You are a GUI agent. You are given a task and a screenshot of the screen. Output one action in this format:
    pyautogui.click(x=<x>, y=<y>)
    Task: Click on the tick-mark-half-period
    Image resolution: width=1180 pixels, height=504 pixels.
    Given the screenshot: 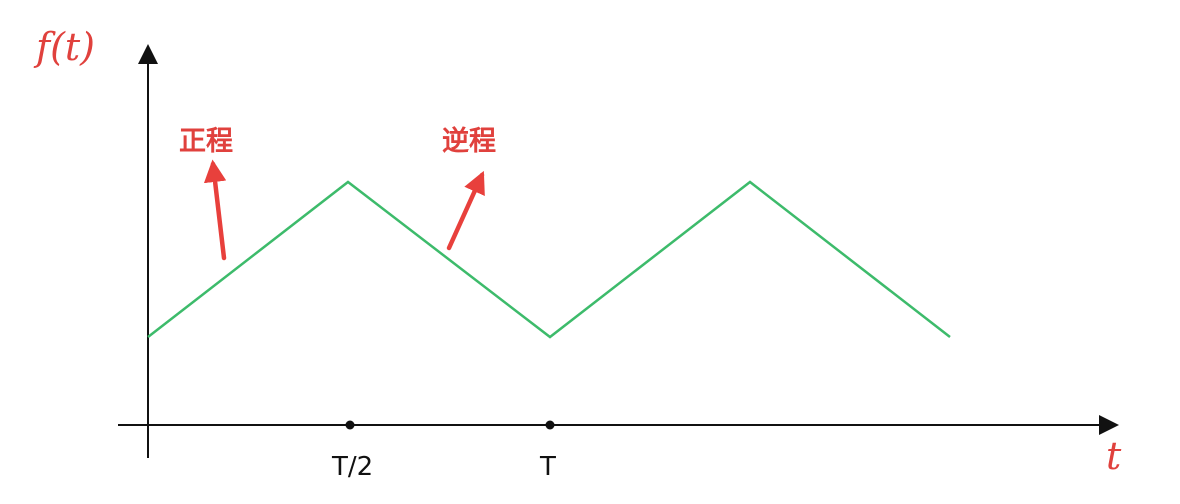 What is the action you would take?
    pyautogui.click(x=350, y=425)
    